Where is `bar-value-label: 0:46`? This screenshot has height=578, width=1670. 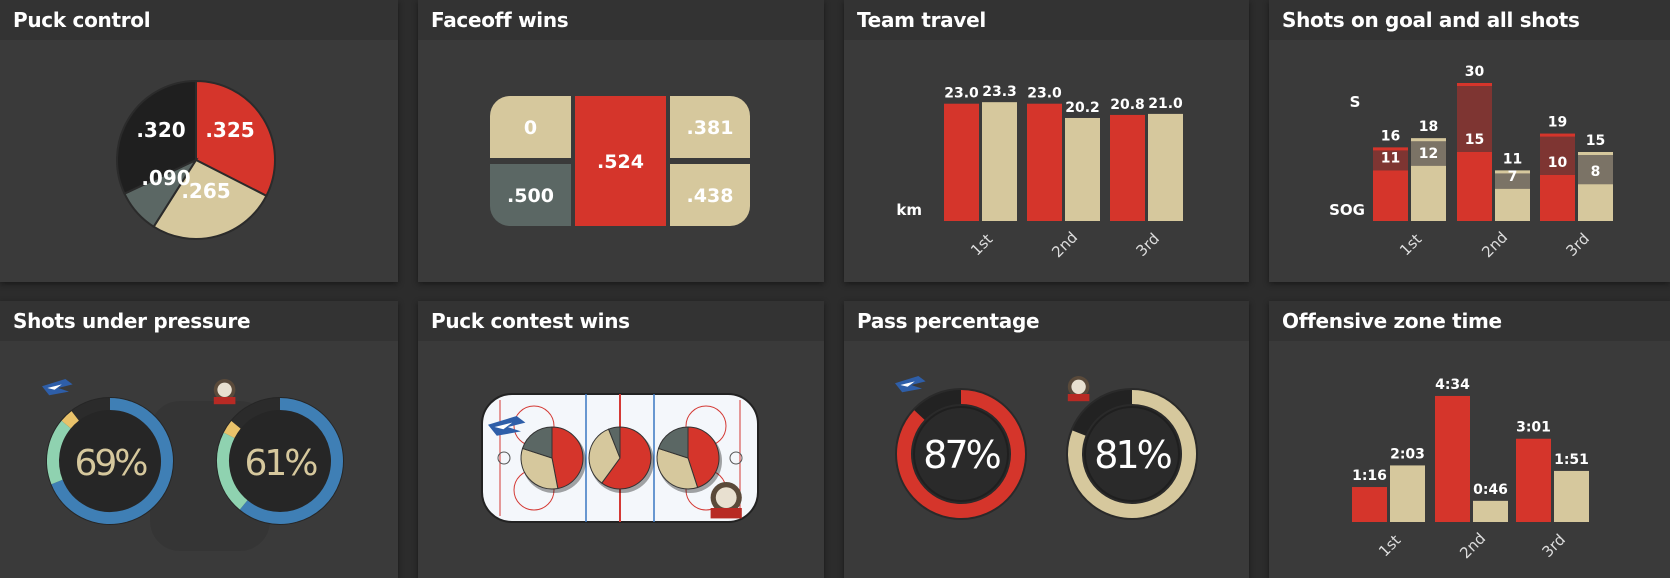
bar-value-label: 0:46 is located at coordinates (1490, 490).